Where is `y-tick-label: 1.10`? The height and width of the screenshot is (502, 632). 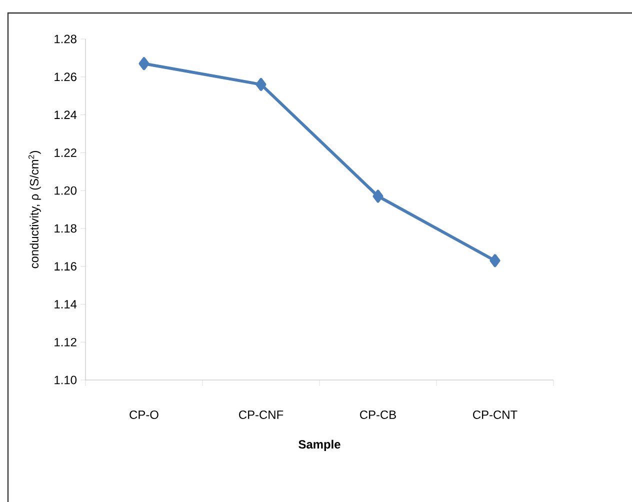
y-tick-label: 1.10 is located at coordinates (65, 380).